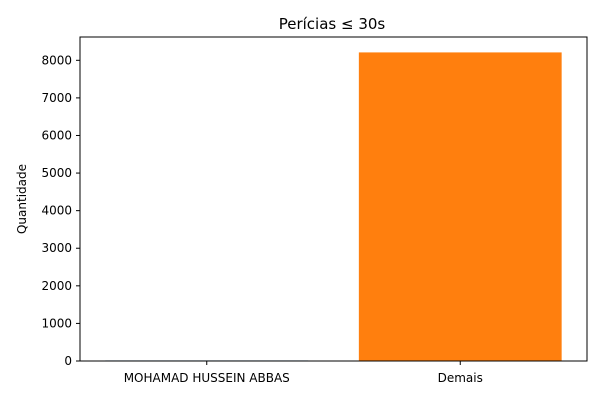  I want to click on y-tick-label: 4000, so click(56, 211).